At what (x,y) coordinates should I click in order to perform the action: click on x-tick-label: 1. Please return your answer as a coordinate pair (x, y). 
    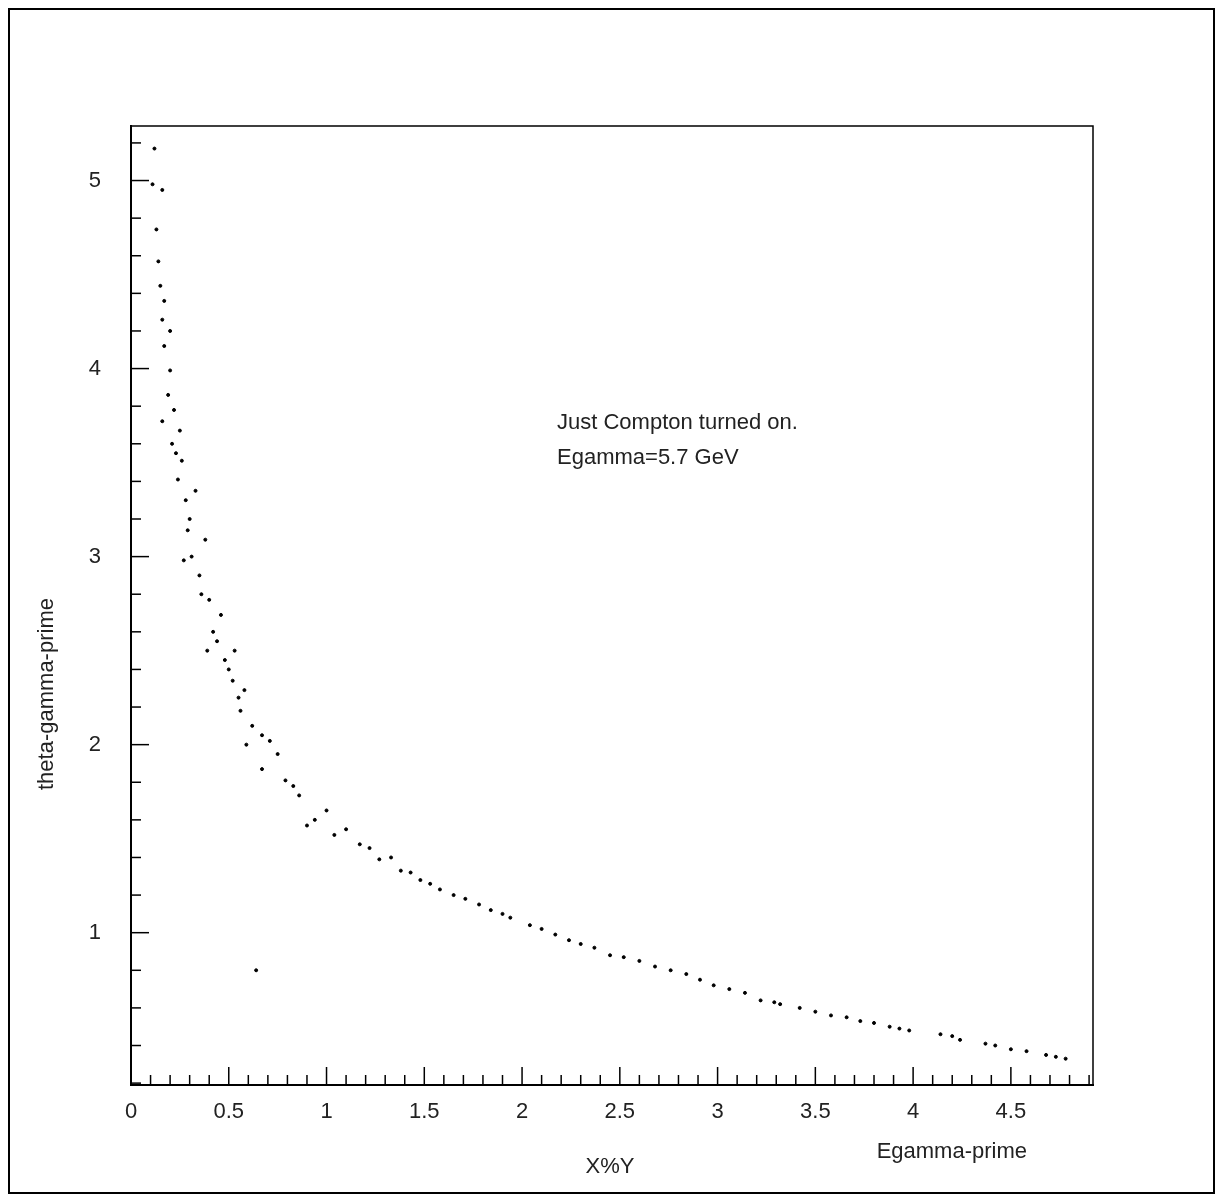
    Looking at the image, I should click on (326, 1111).